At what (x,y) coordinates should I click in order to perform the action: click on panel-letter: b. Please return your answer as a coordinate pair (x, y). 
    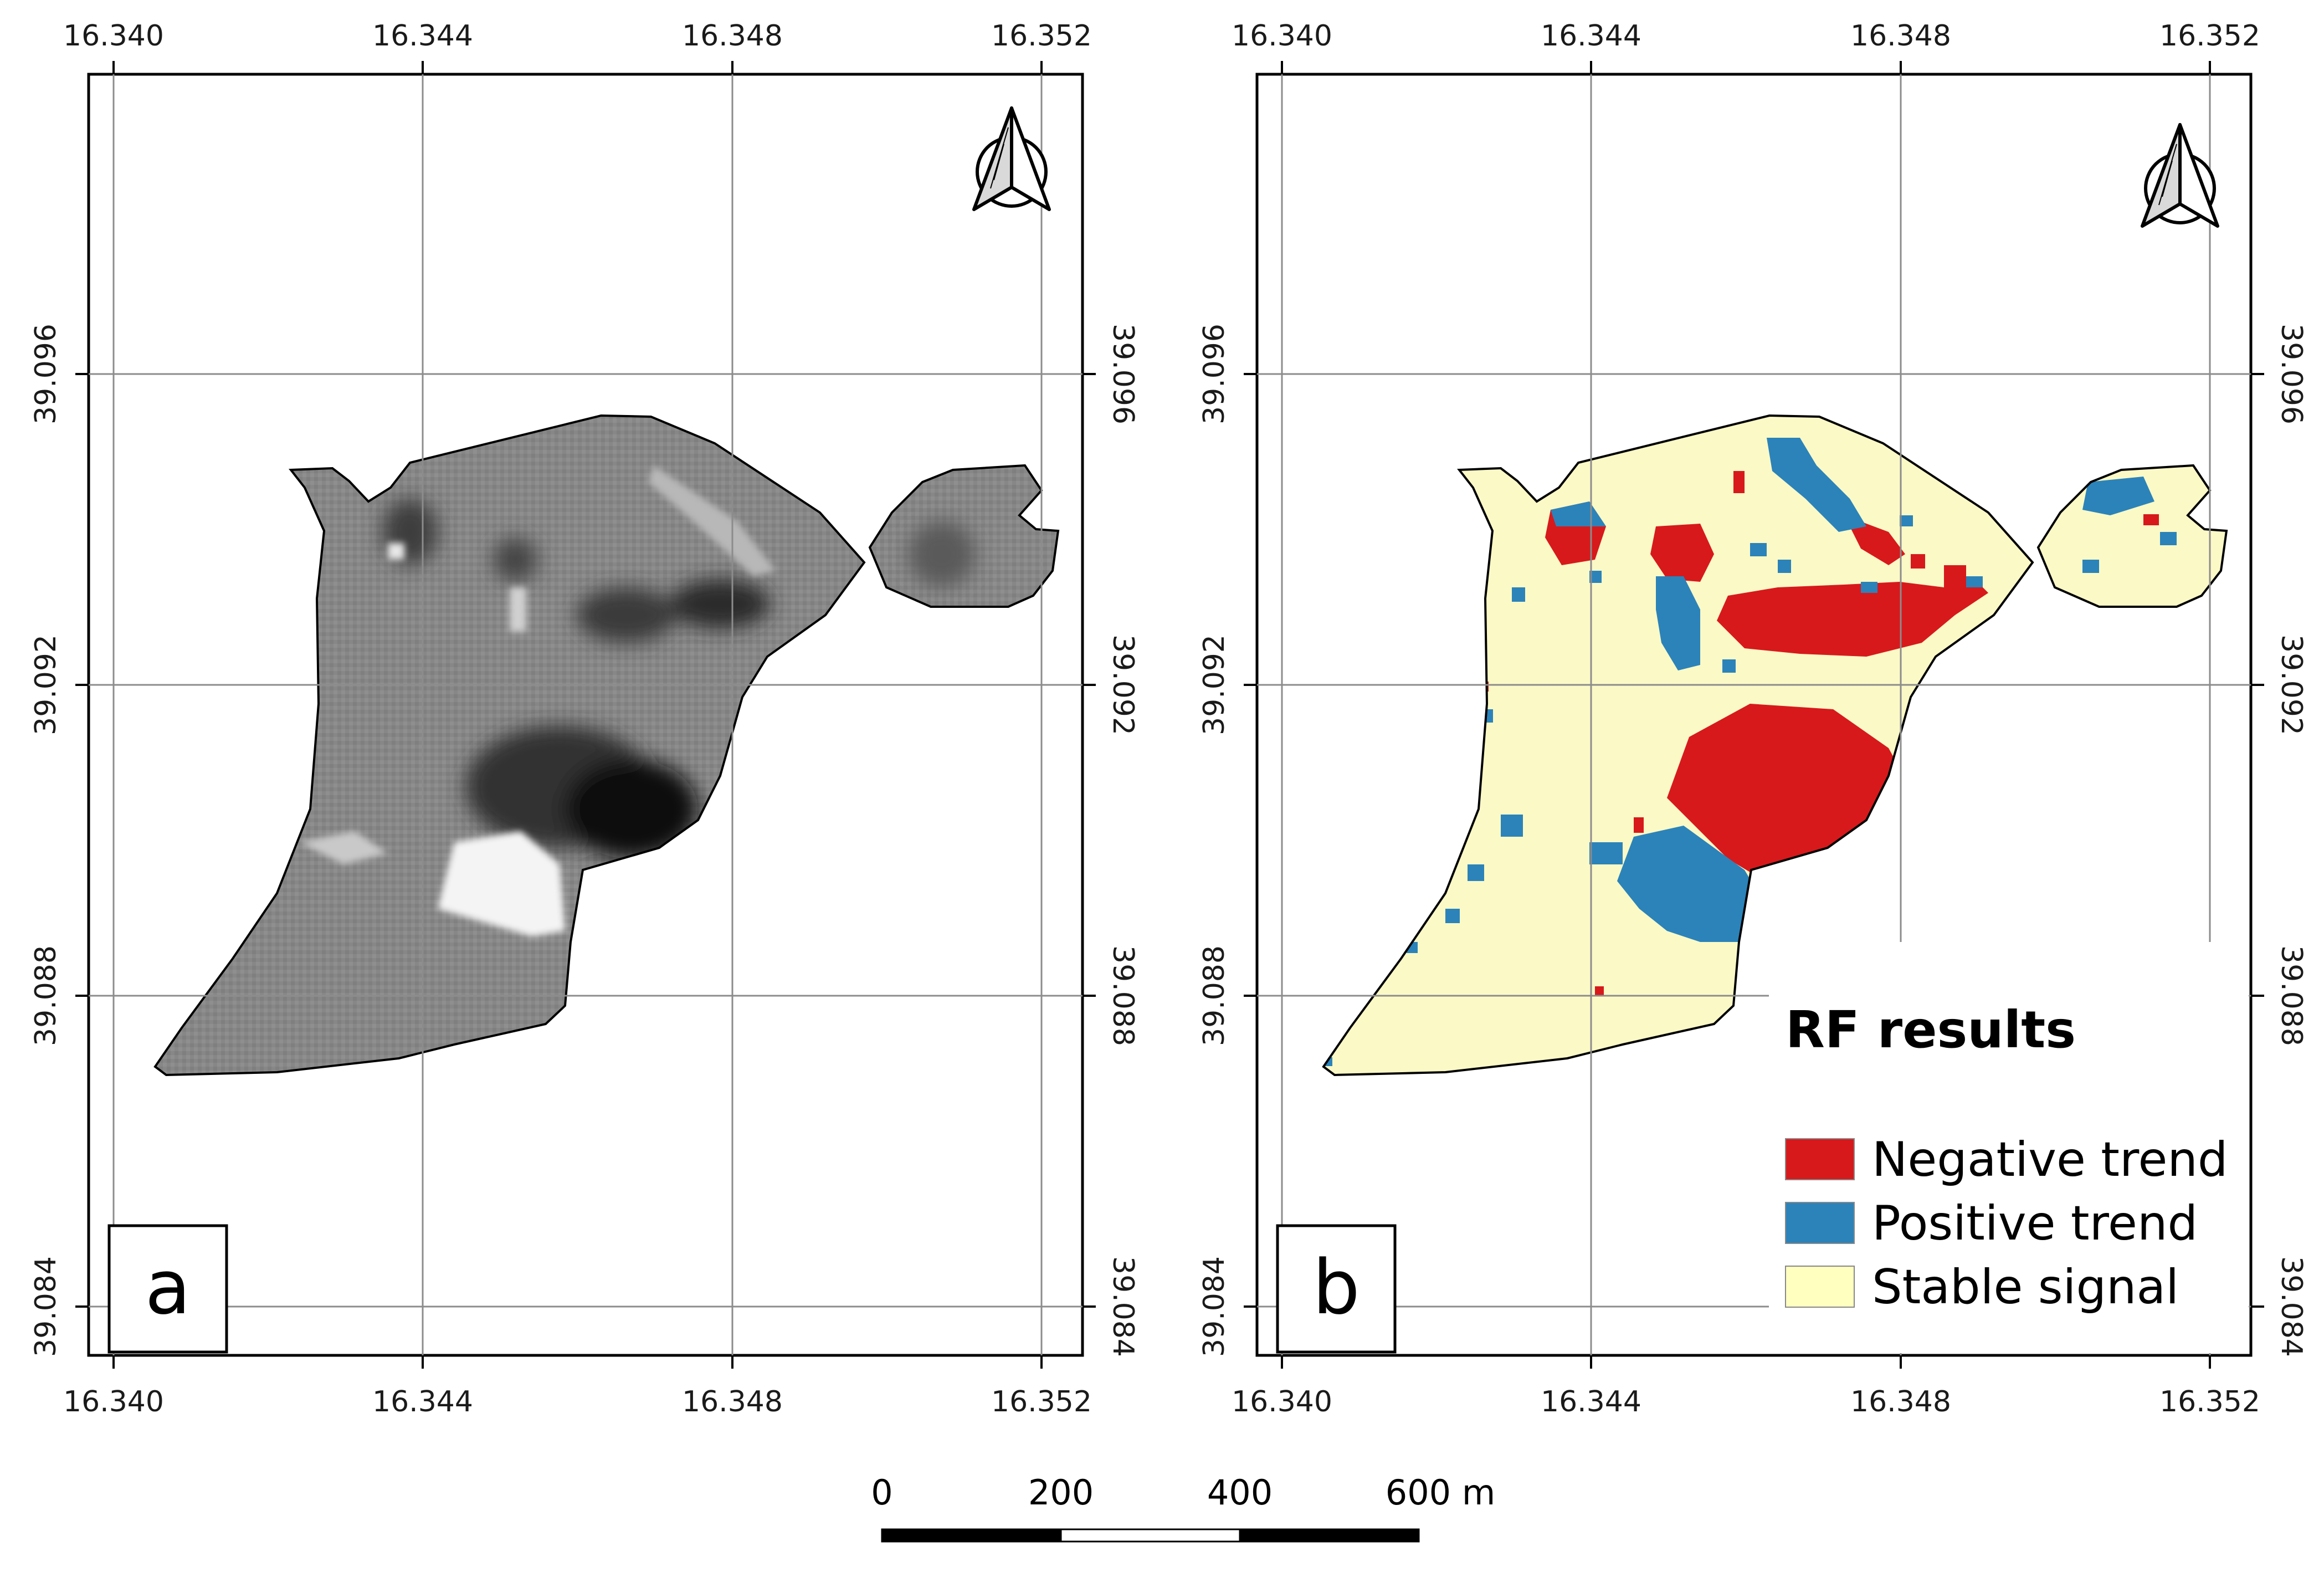
    Looking at the image, I should click on (1336, 1287).